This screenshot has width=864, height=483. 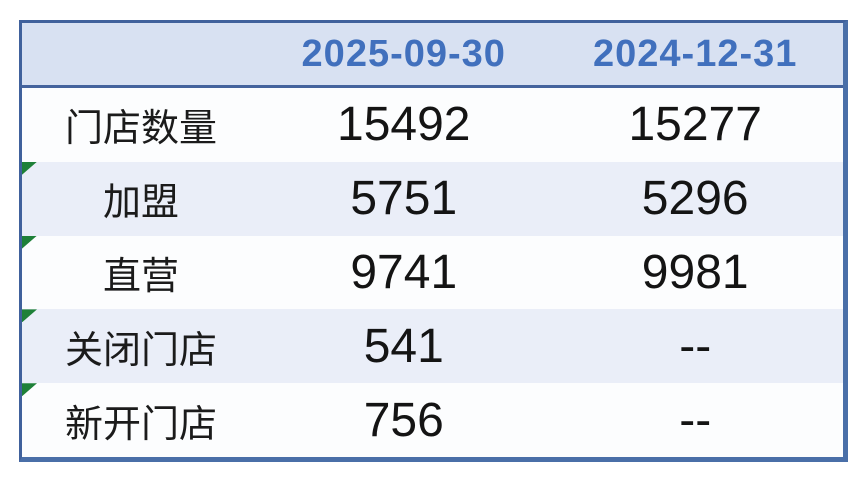 What do you see at coordinates (403, 53) in the screenshot?
I see `header-date-2025: 2025-09-30` at bounding box center [403, 53].